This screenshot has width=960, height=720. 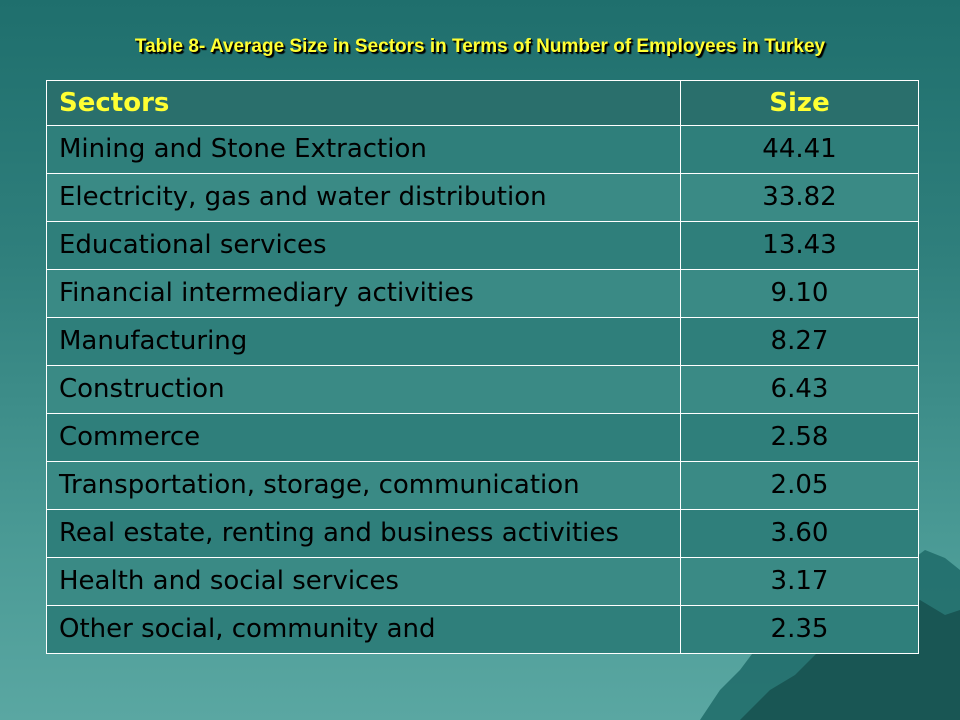 I want to click on size-cell: 33.82, so click(x=799, y=197).